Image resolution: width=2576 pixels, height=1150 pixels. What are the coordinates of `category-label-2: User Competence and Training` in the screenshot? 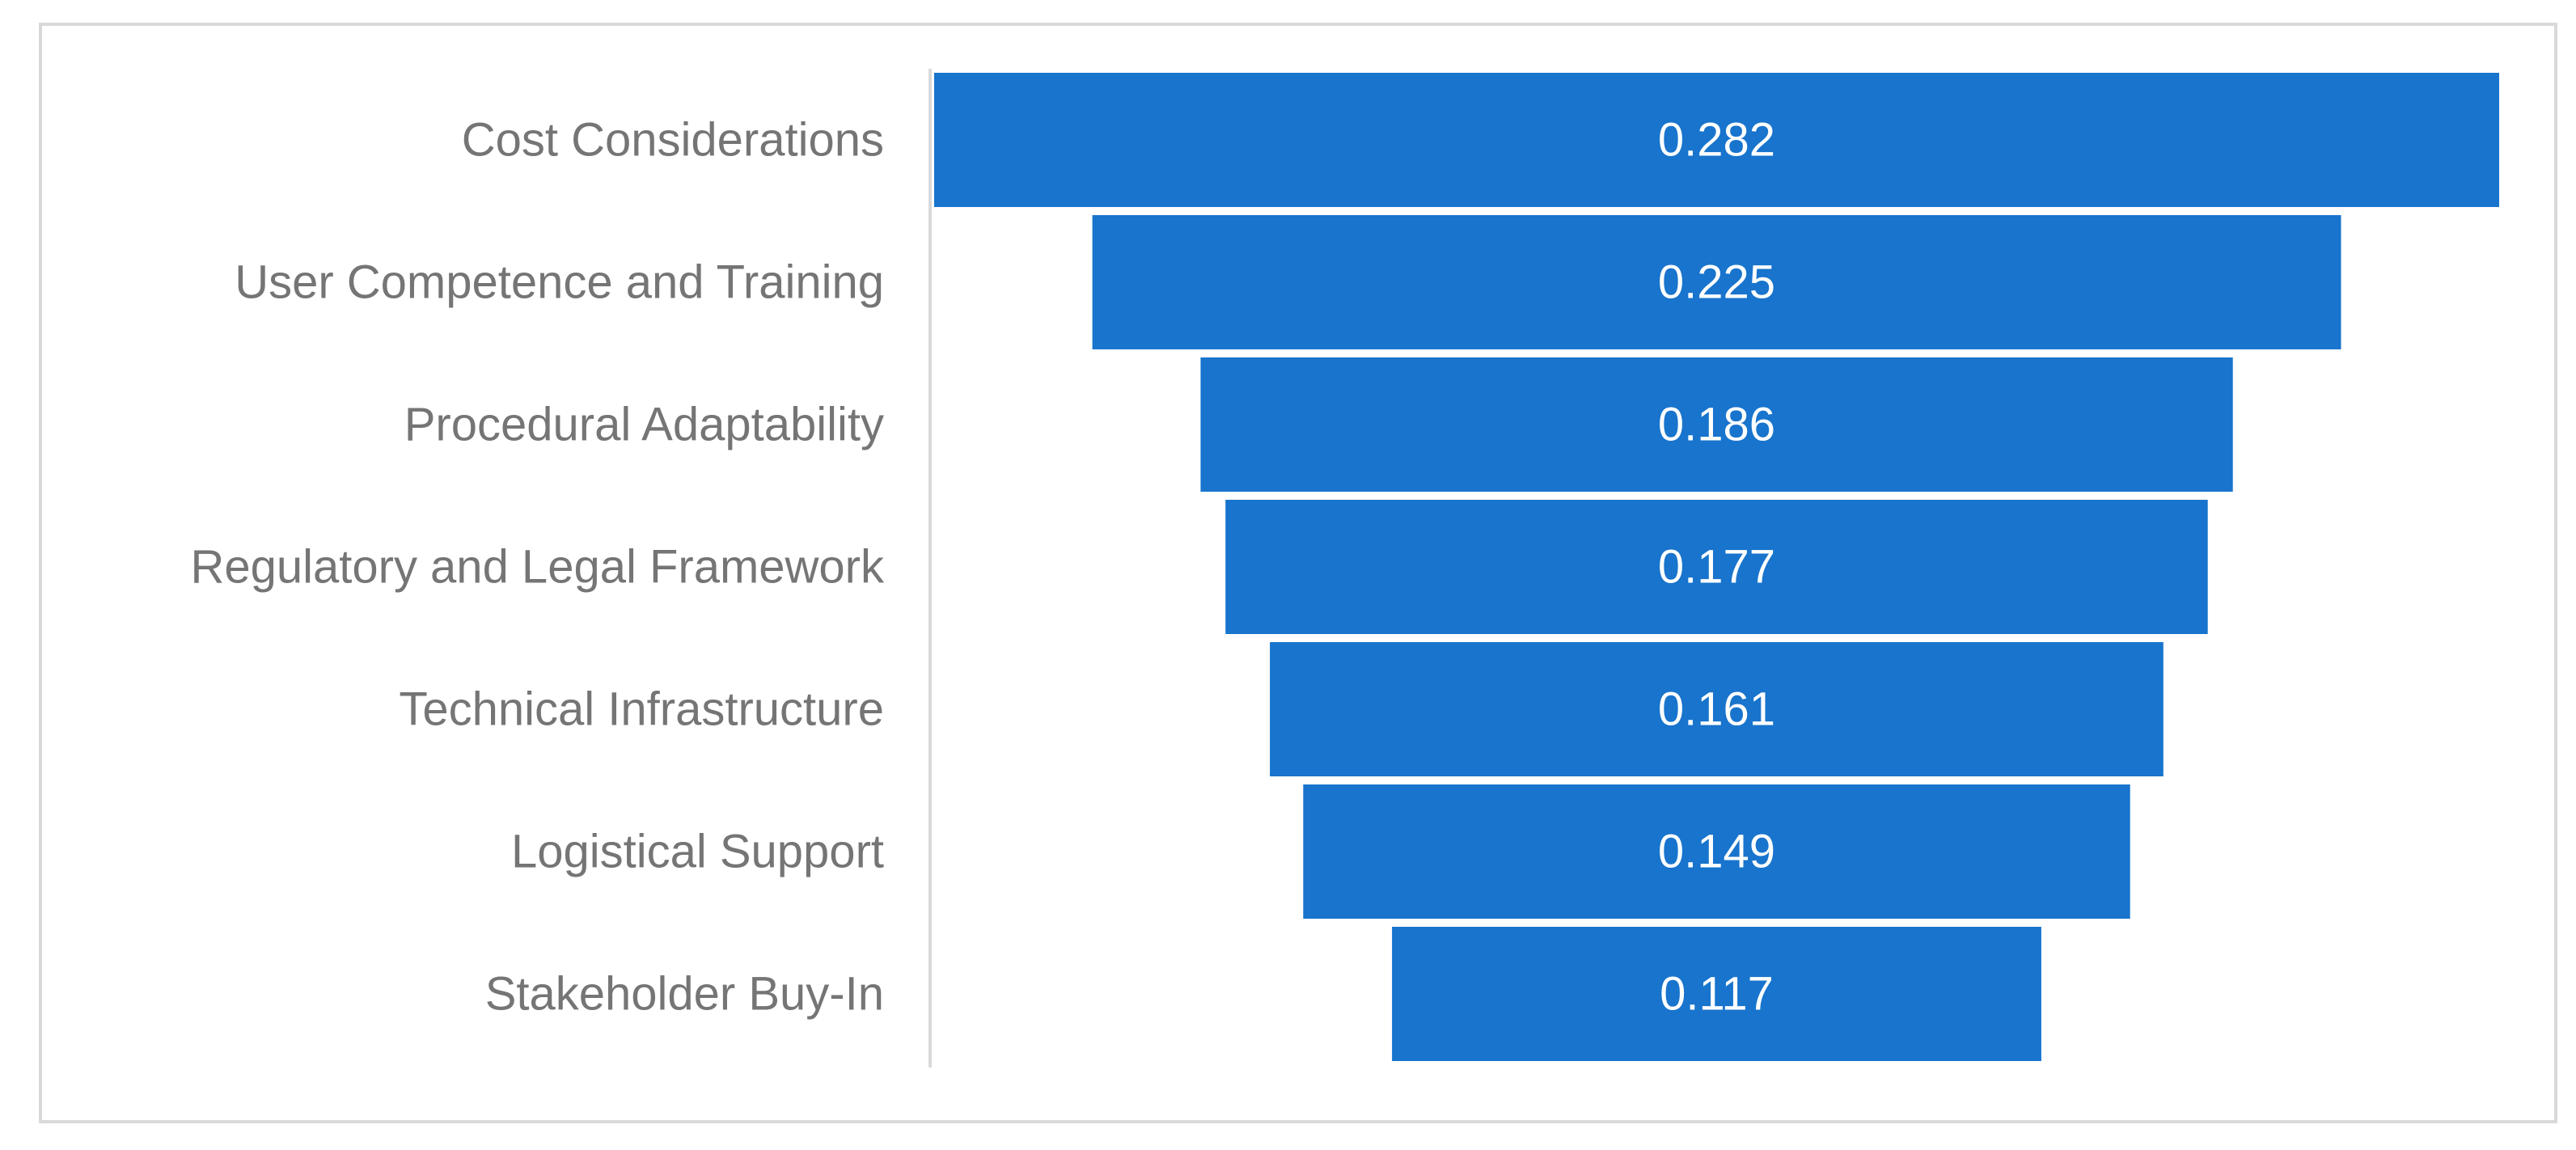 It's located at (559, 282).